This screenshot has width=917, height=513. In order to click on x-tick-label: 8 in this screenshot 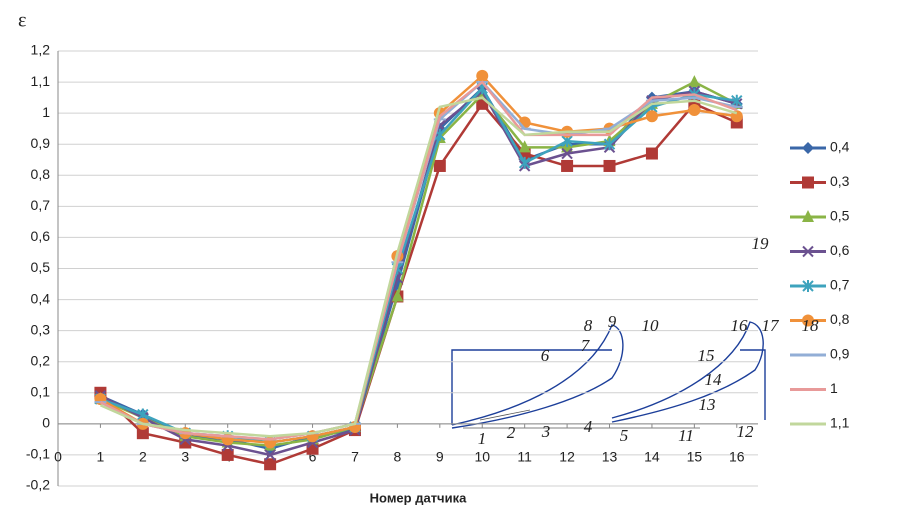, I will do `click(397, 457)`.